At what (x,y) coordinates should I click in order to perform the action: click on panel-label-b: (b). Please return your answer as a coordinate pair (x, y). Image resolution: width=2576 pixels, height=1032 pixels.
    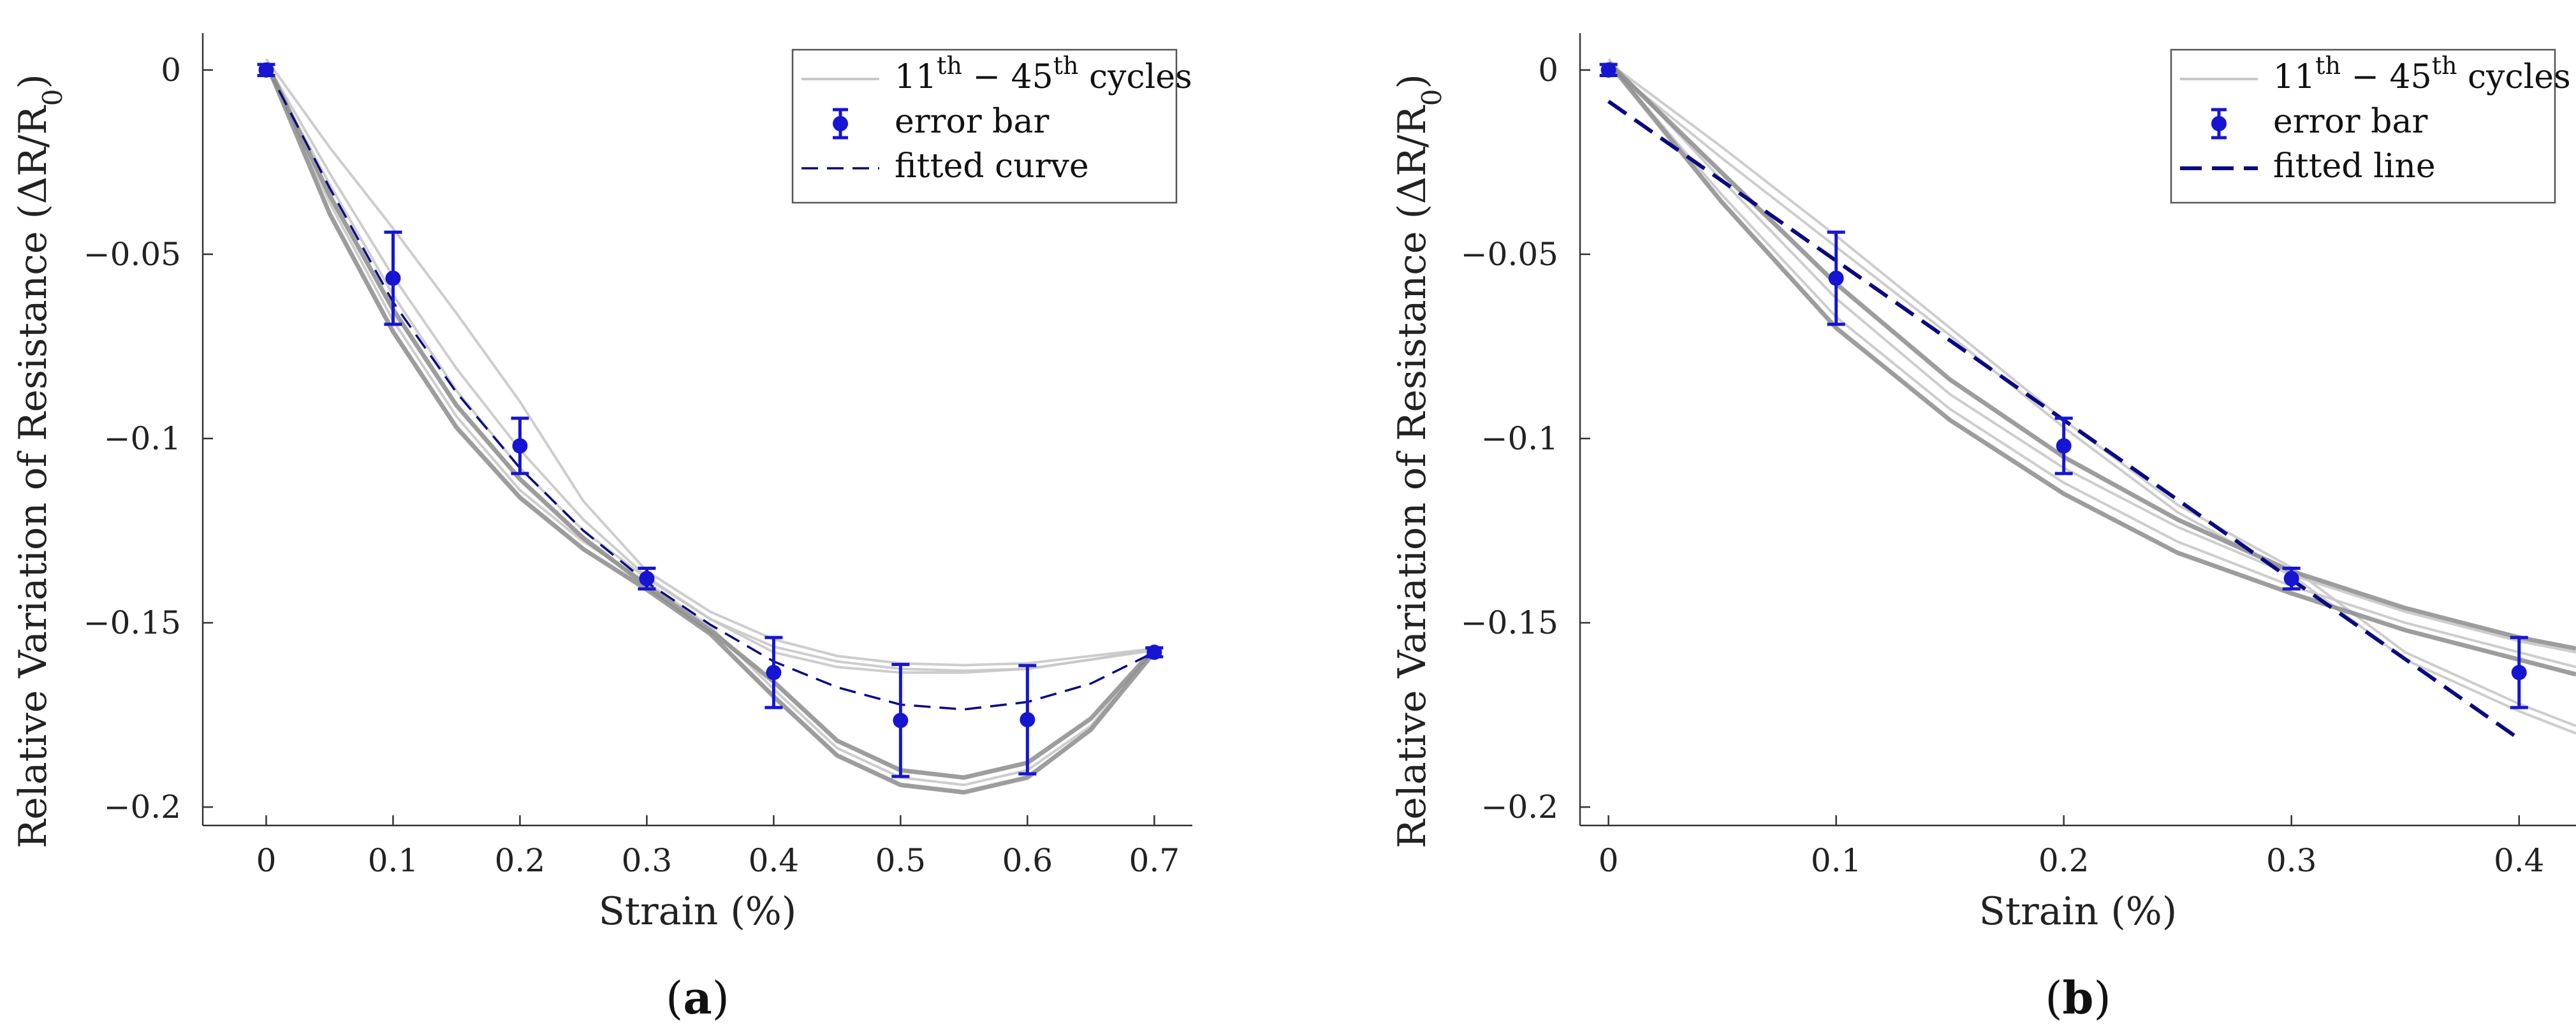
    Looking at the image, I should click on (2078, 997).